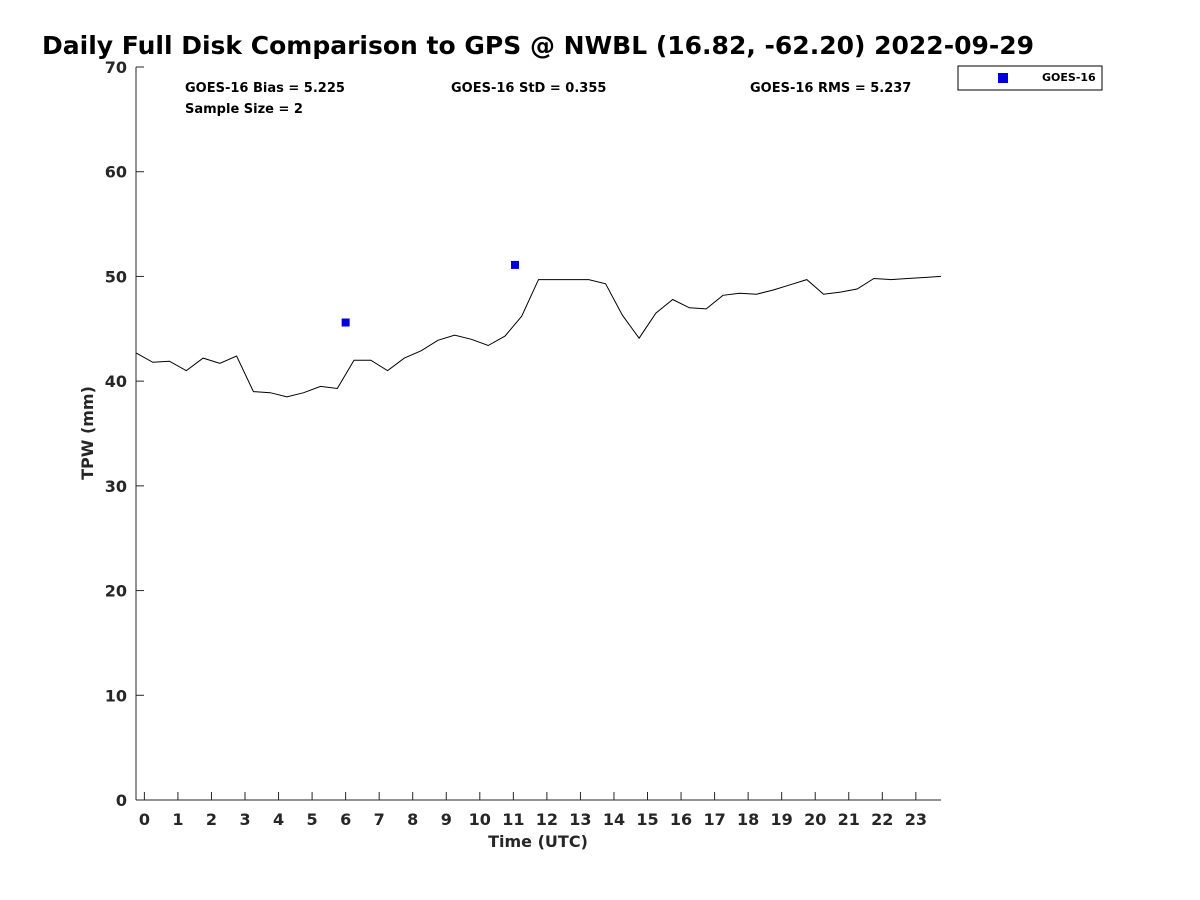 This screenshot has width=1200, height=900. I want to click on y-tick-label: 40, so click(116, 381).